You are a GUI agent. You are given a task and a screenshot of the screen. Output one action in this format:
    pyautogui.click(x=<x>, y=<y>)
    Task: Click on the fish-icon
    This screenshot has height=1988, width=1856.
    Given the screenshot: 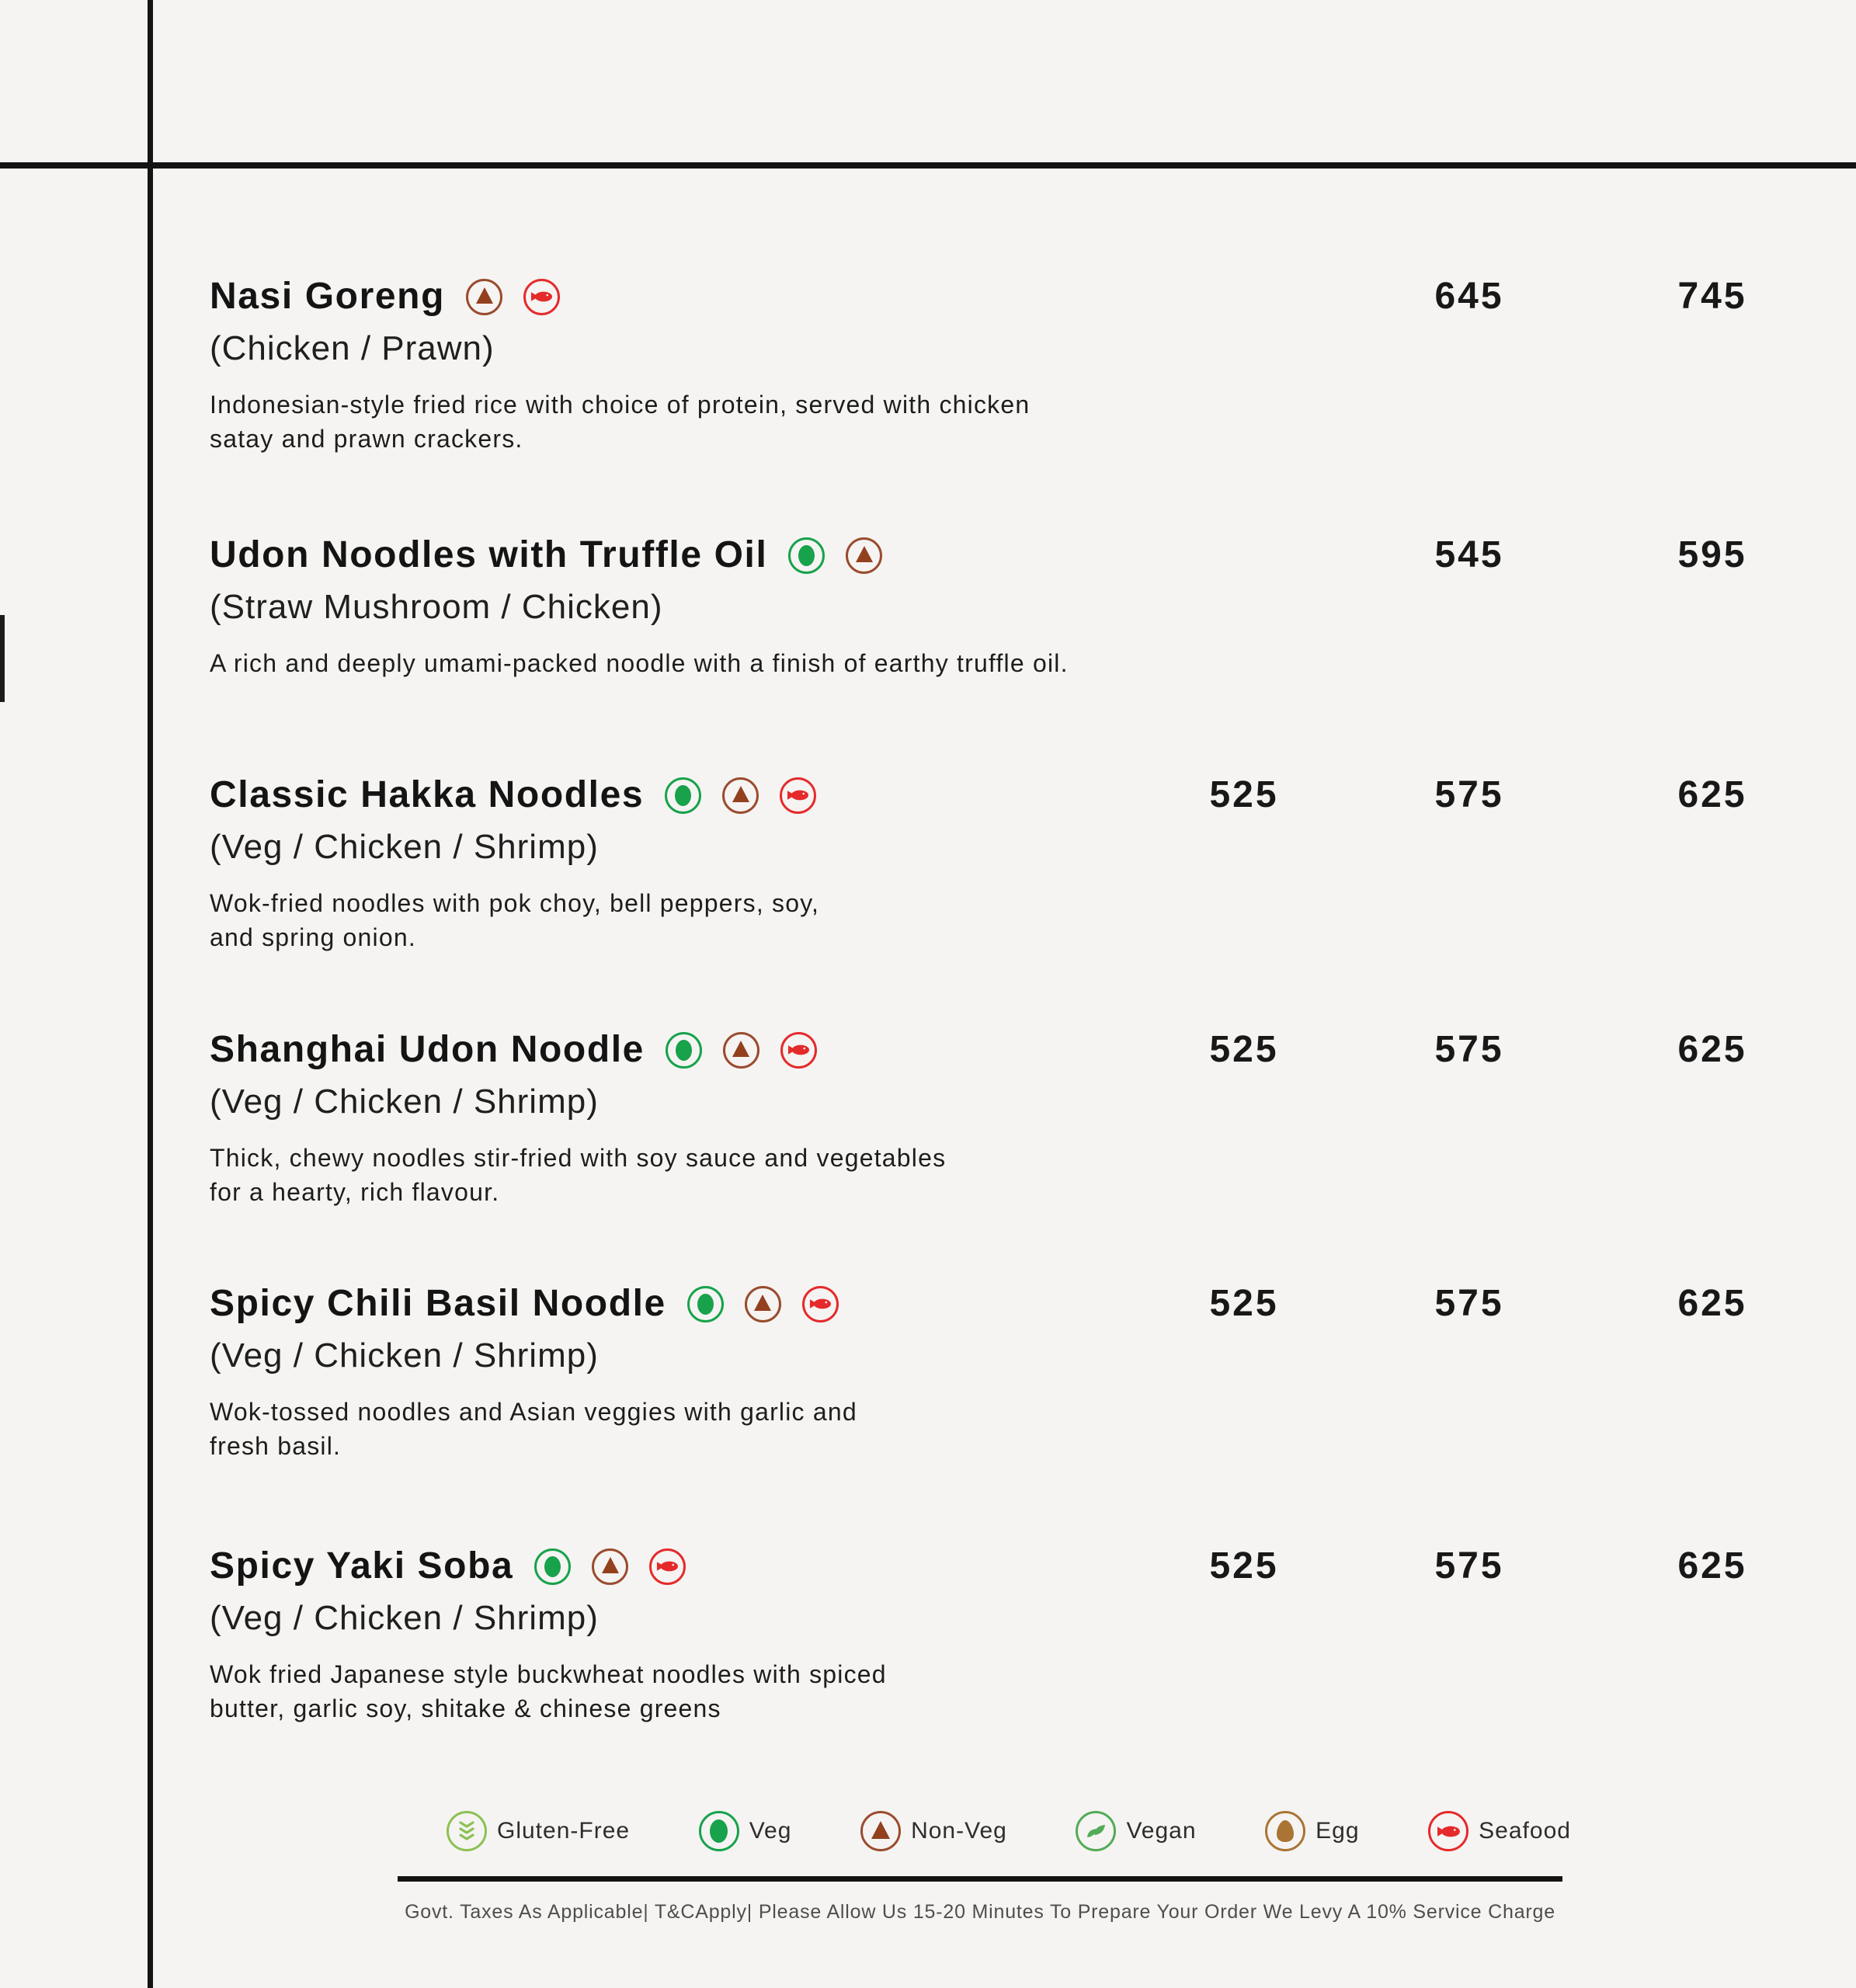 What is the action you would take?
    pyautogui.click(x=1448, y=1831)
    